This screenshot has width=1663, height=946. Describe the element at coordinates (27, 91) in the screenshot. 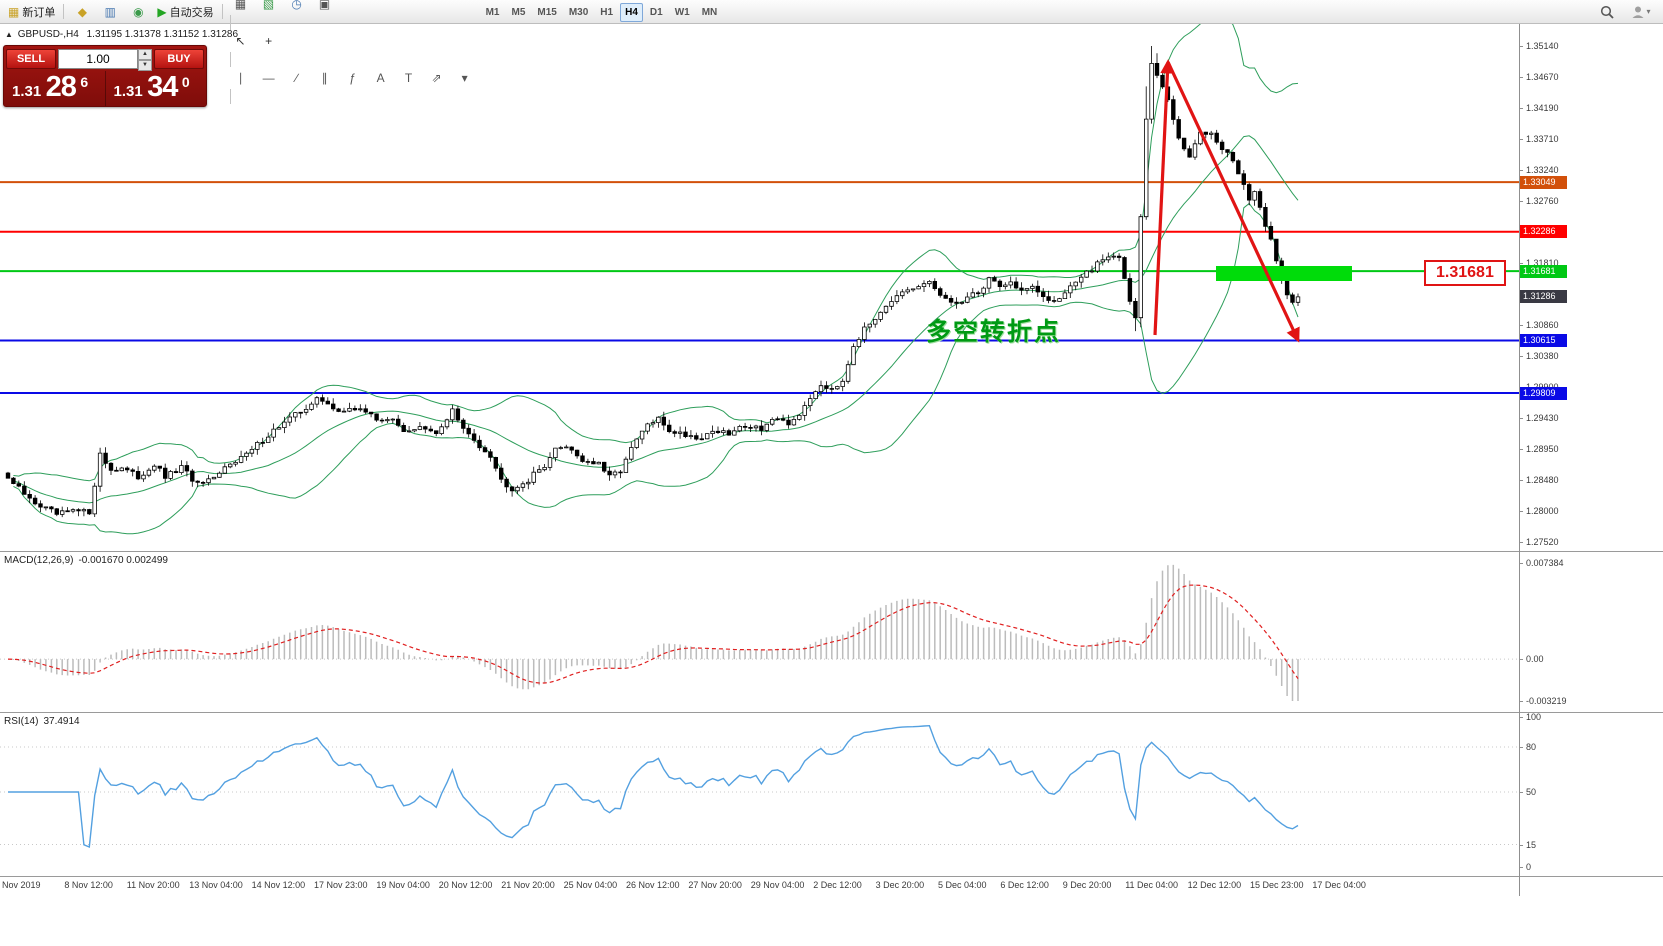

I see `sell-price-prefix: 1.31` at that location.